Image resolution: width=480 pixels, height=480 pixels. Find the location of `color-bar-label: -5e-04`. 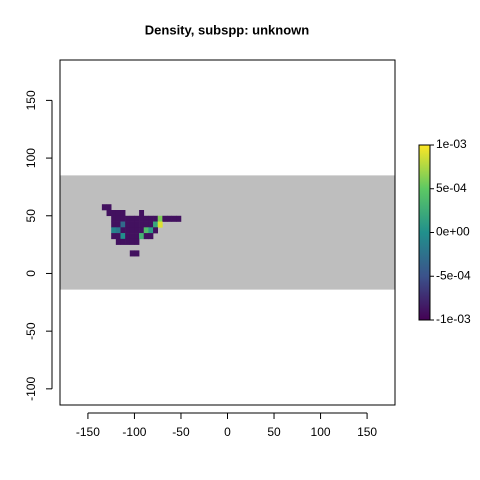

color-bar-label: -5e-04 is located at coordinates (453, 275).